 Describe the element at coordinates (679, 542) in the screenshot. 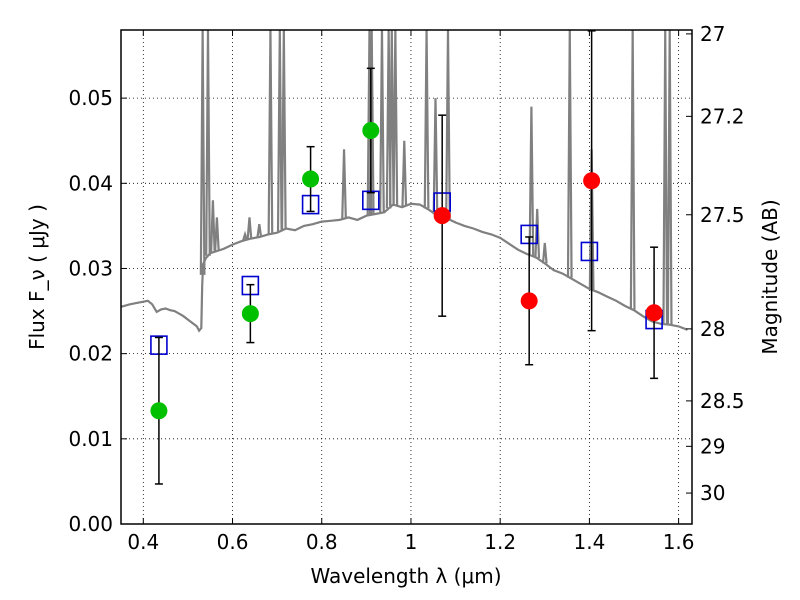

I see `x-tick-label: 1.6` at that location.